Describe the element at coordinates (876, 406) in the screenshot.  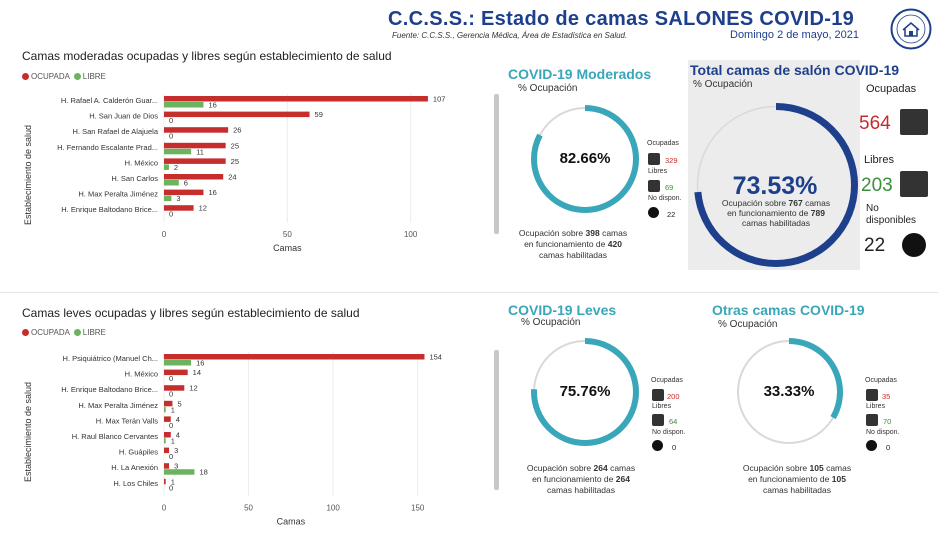
I see `kpi-otras-libres-label: Libres` at that location.